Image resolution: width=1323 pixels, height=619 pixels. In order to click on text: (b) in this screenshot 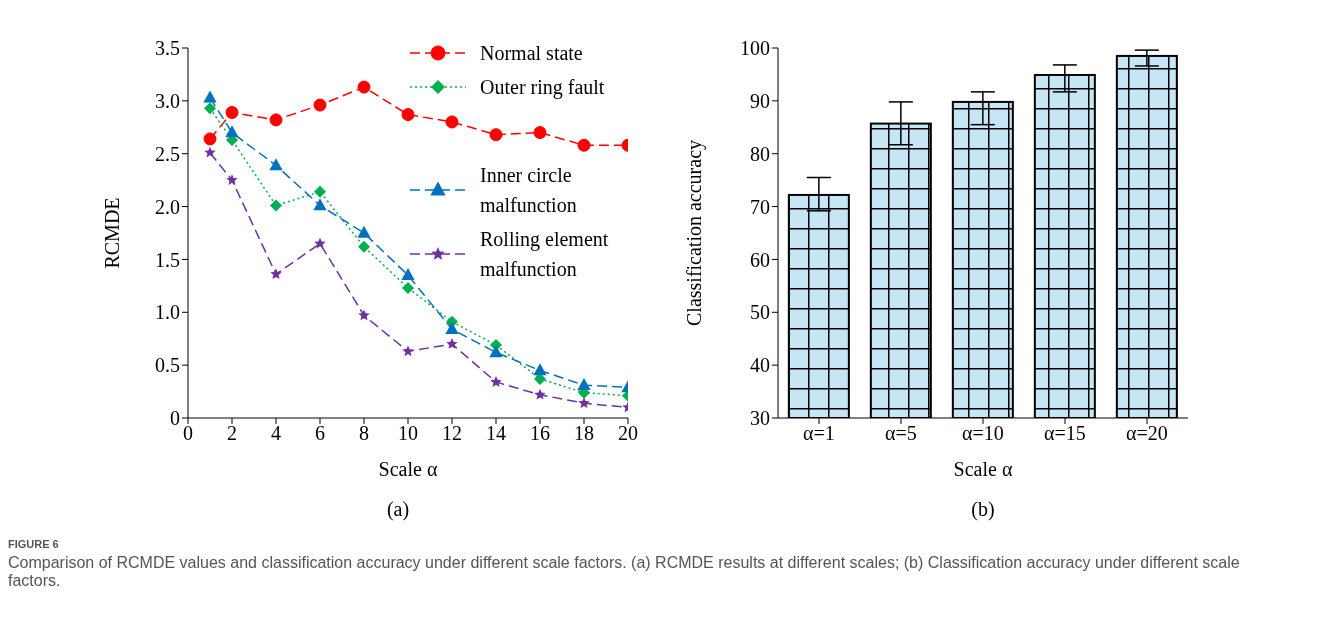, I will do `click(983, 509)`.